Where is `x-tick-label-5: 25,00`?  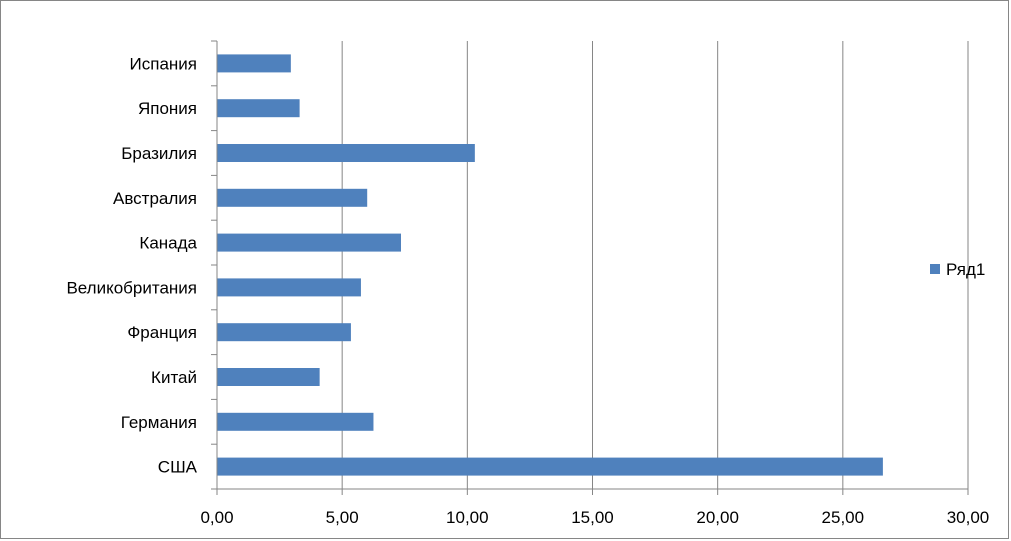
x-tick-label-5: 25,00 is located at coordinates (843, 517).